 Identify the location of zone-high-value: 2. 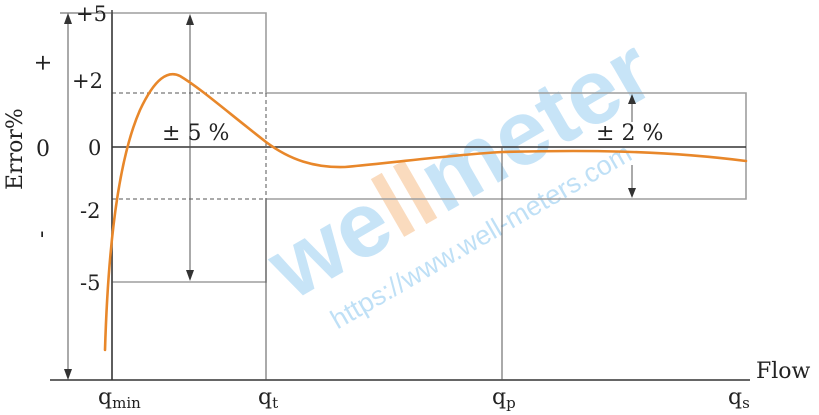
(628, 133).